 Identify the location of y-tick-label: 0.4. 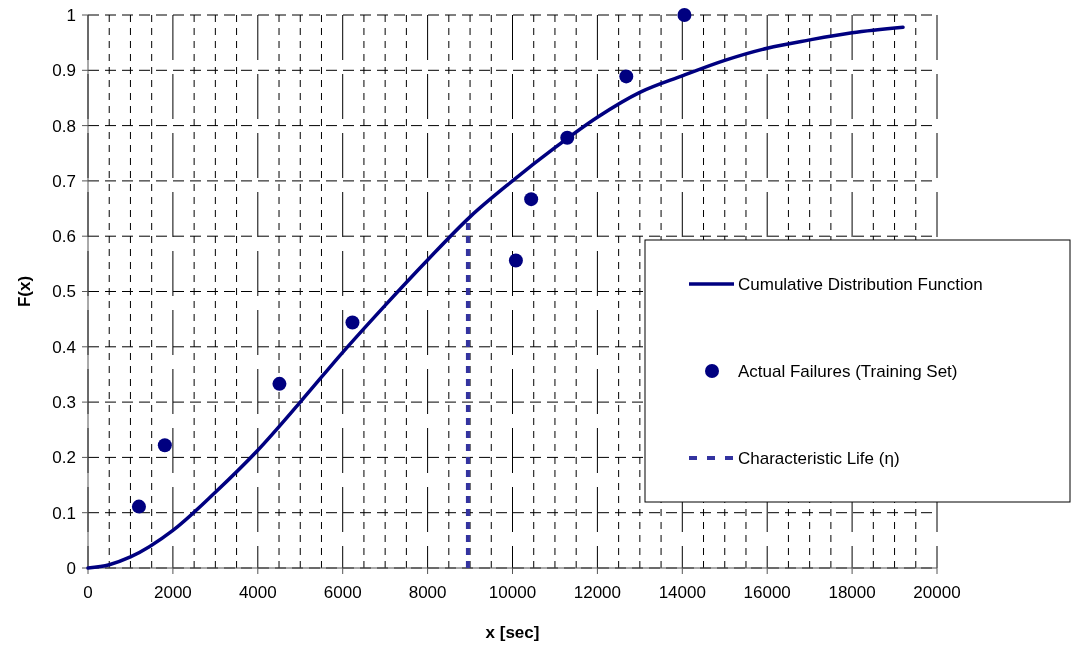
(64, 347).